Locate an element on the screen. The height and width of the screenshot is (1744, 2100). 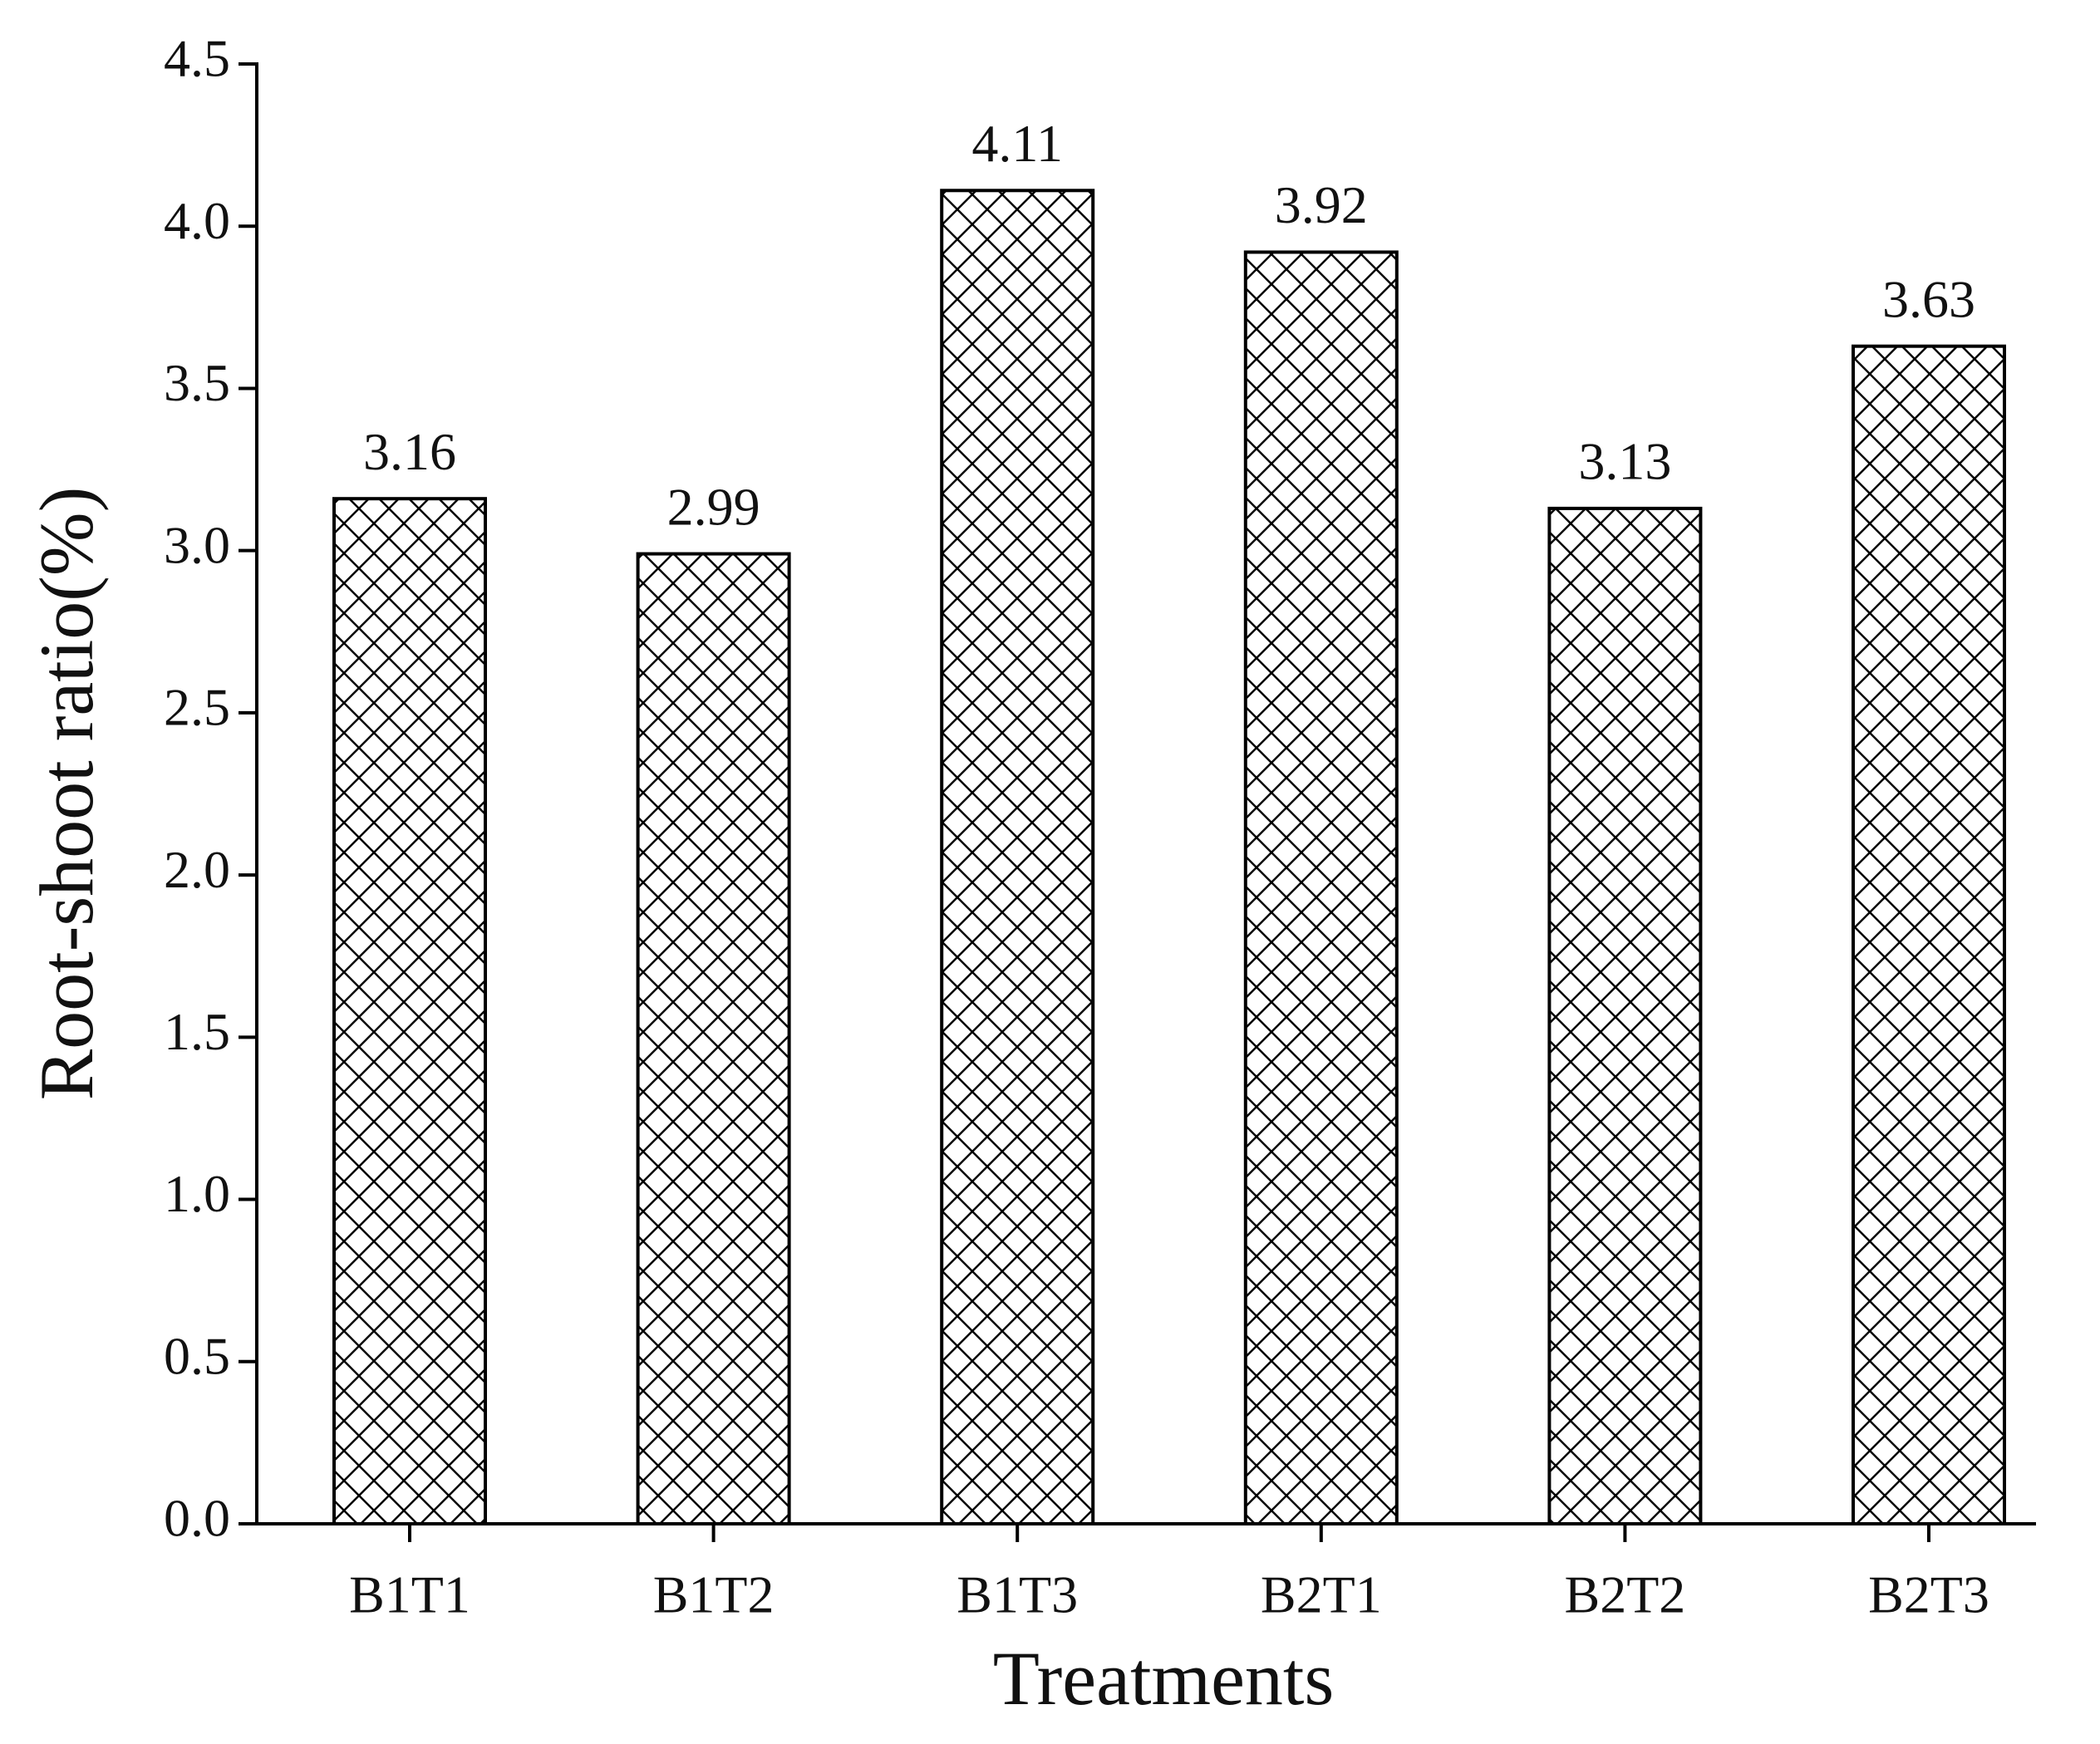
y-tick-label: 4.0 is located at coordinates (197, 220).